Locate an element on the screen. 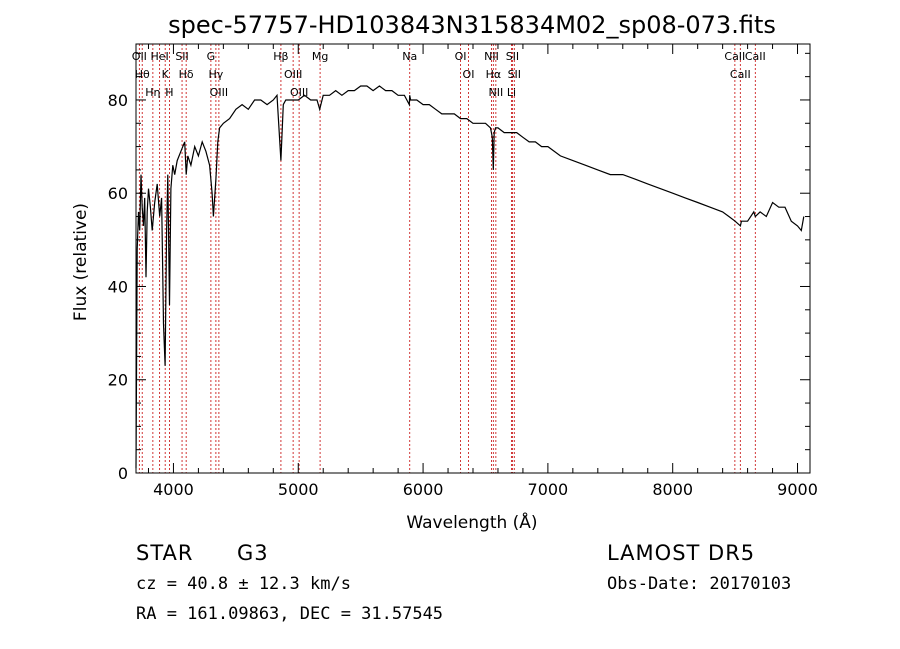  y-axis-label: Flux (relative) is located at coordinates (81, 262).